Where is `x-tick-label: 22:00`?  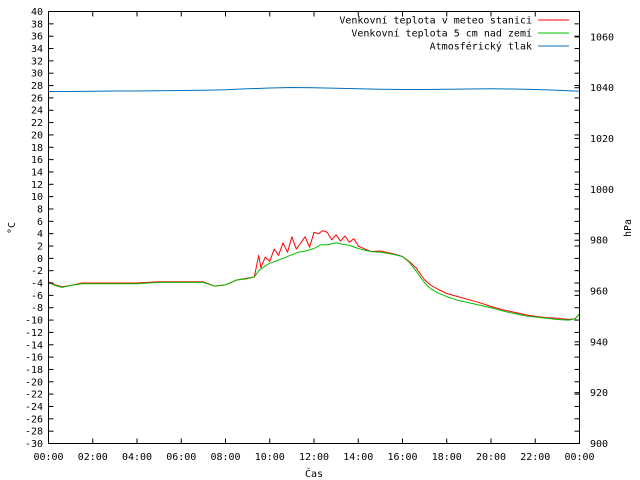
x-tick-label: 22:00 is located at coordinates (535, 457).